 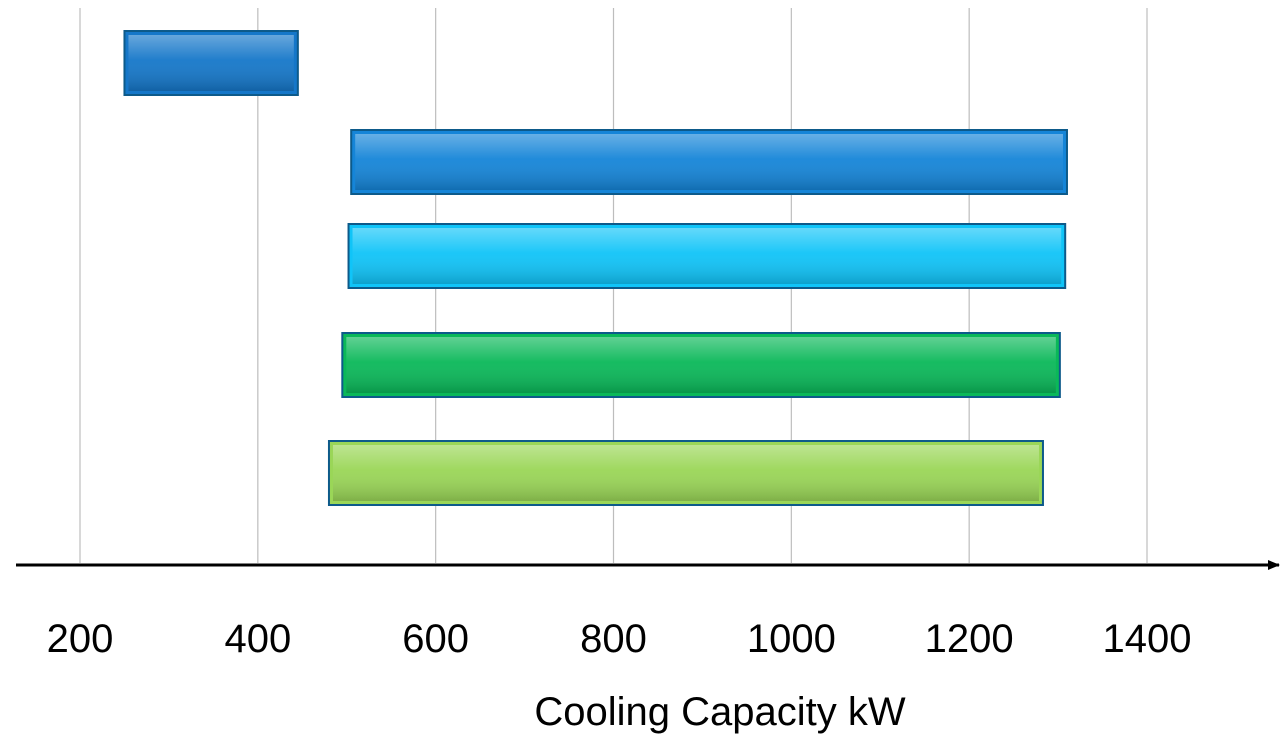 What do you see at coordinates (613, 639) in the screenshot?
I see `x-tick-label: 800` at bounding box center [613, 639].